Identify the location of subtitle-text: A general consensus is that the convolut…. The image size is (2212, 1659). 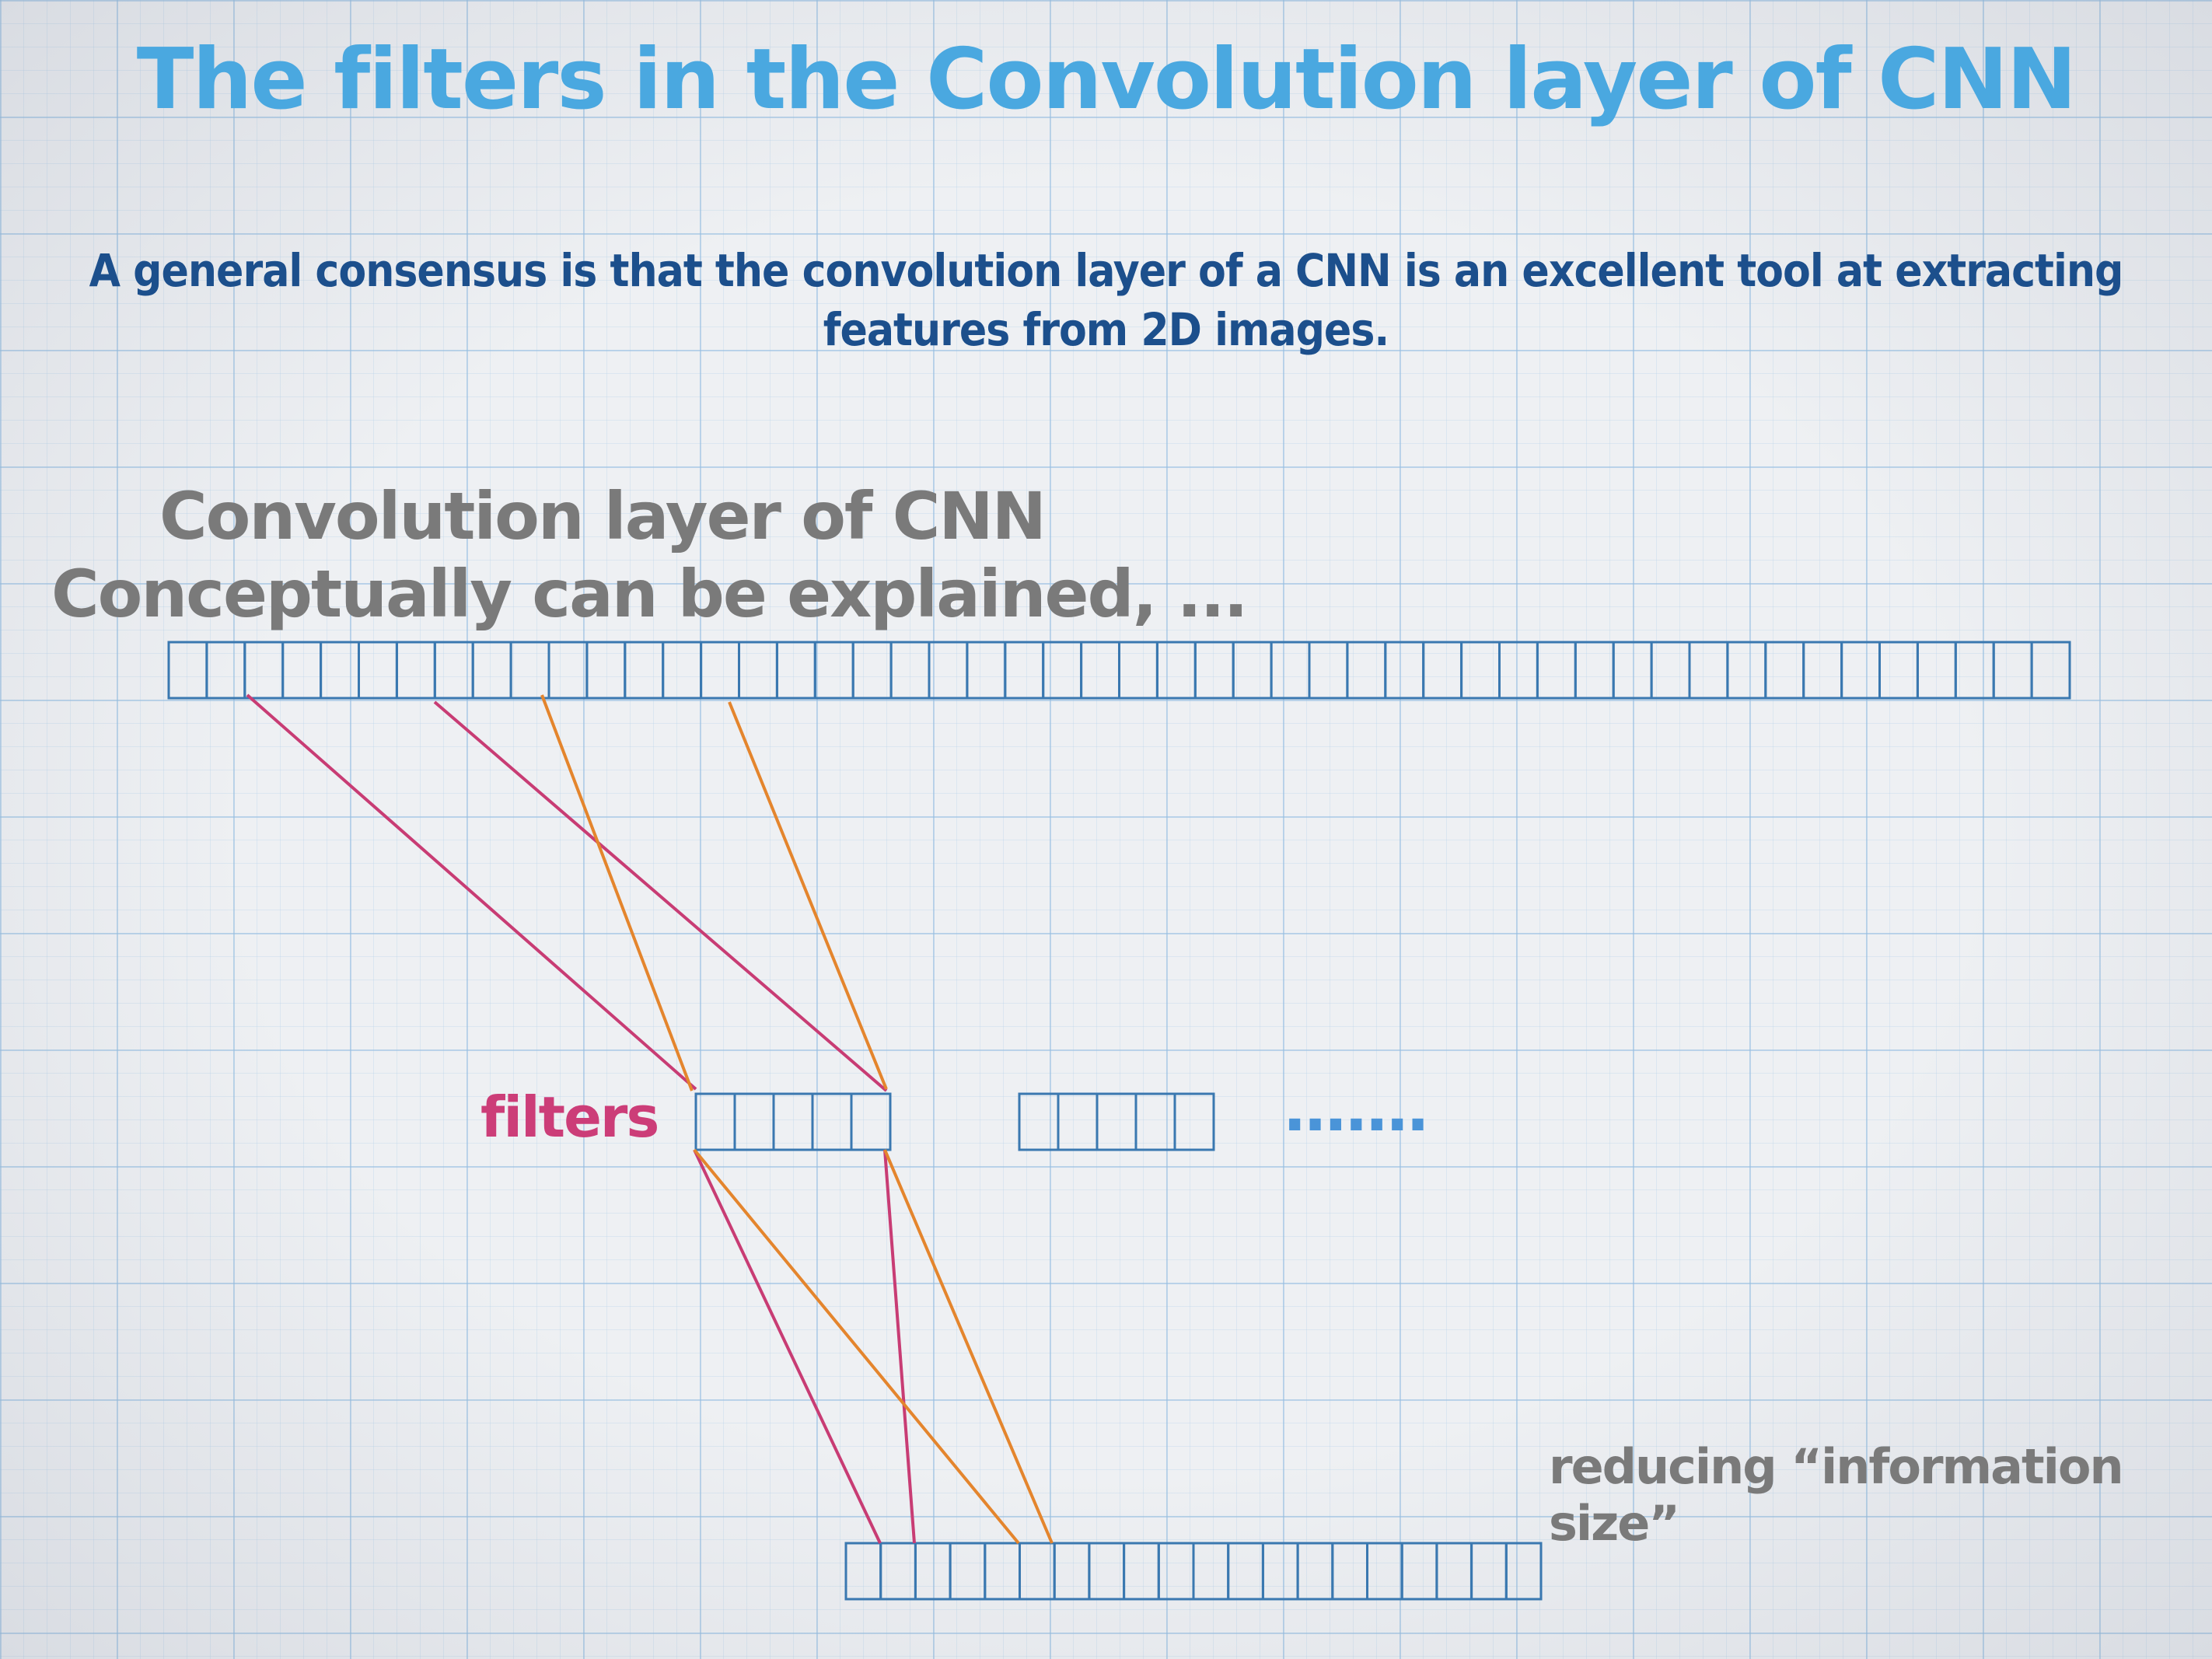
(1106, 300).